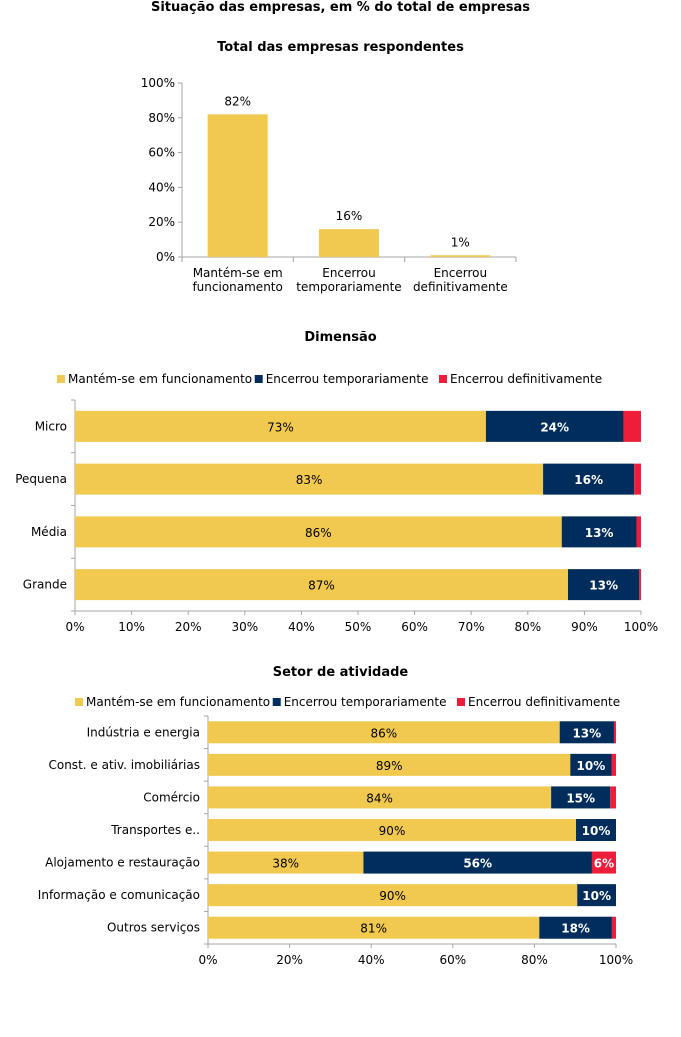 The width and height of the screenshot is (681, 1037). What do you see at coordinates (122, 863) in the screenshot?
I see `category-label: Alojamento e restauração` at bounding box center [122, 863].